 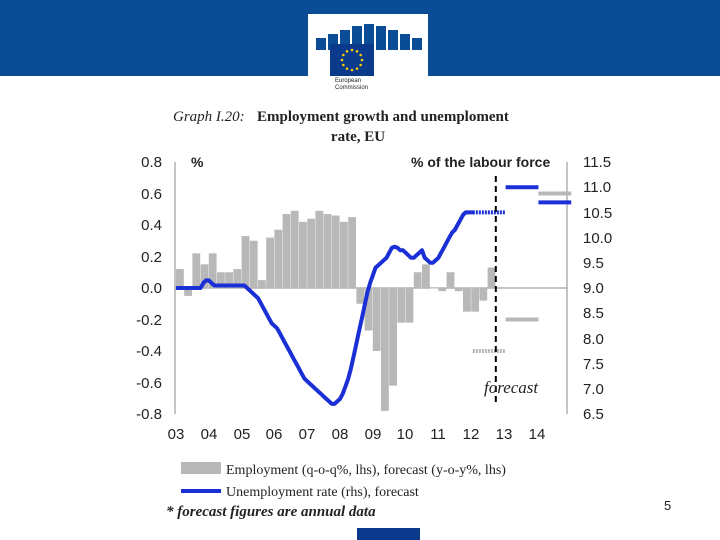 I want to click on right-tick-label: 7.0, so click(x=593, y=389).